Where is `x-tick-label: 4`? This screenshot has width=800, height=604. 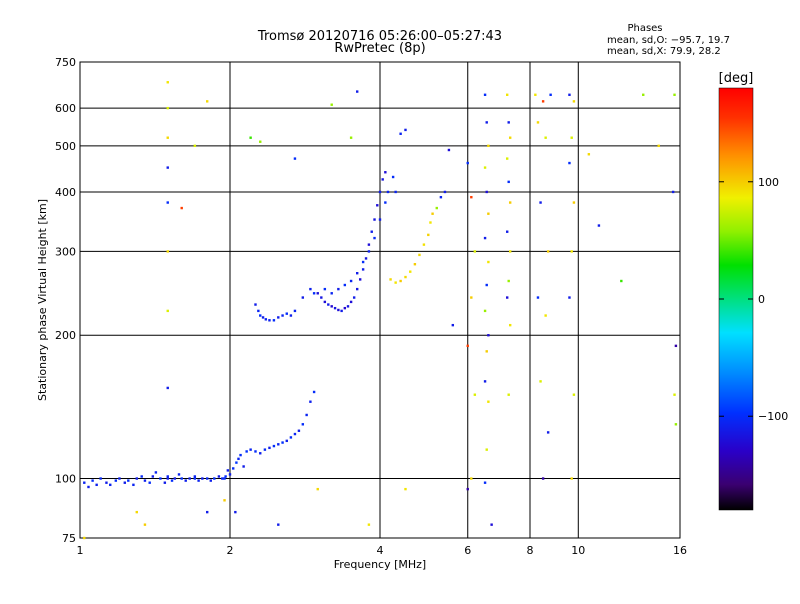
x-tick-label: 4 is located at coordinates (380, 550).